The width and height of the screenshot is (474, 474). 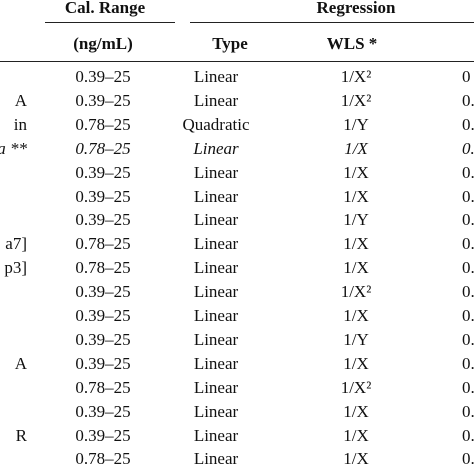 What do you see at coordinates (216, 124) in the screenshot?
I see `cell: Quadratic` at bounding box center [216, 124].